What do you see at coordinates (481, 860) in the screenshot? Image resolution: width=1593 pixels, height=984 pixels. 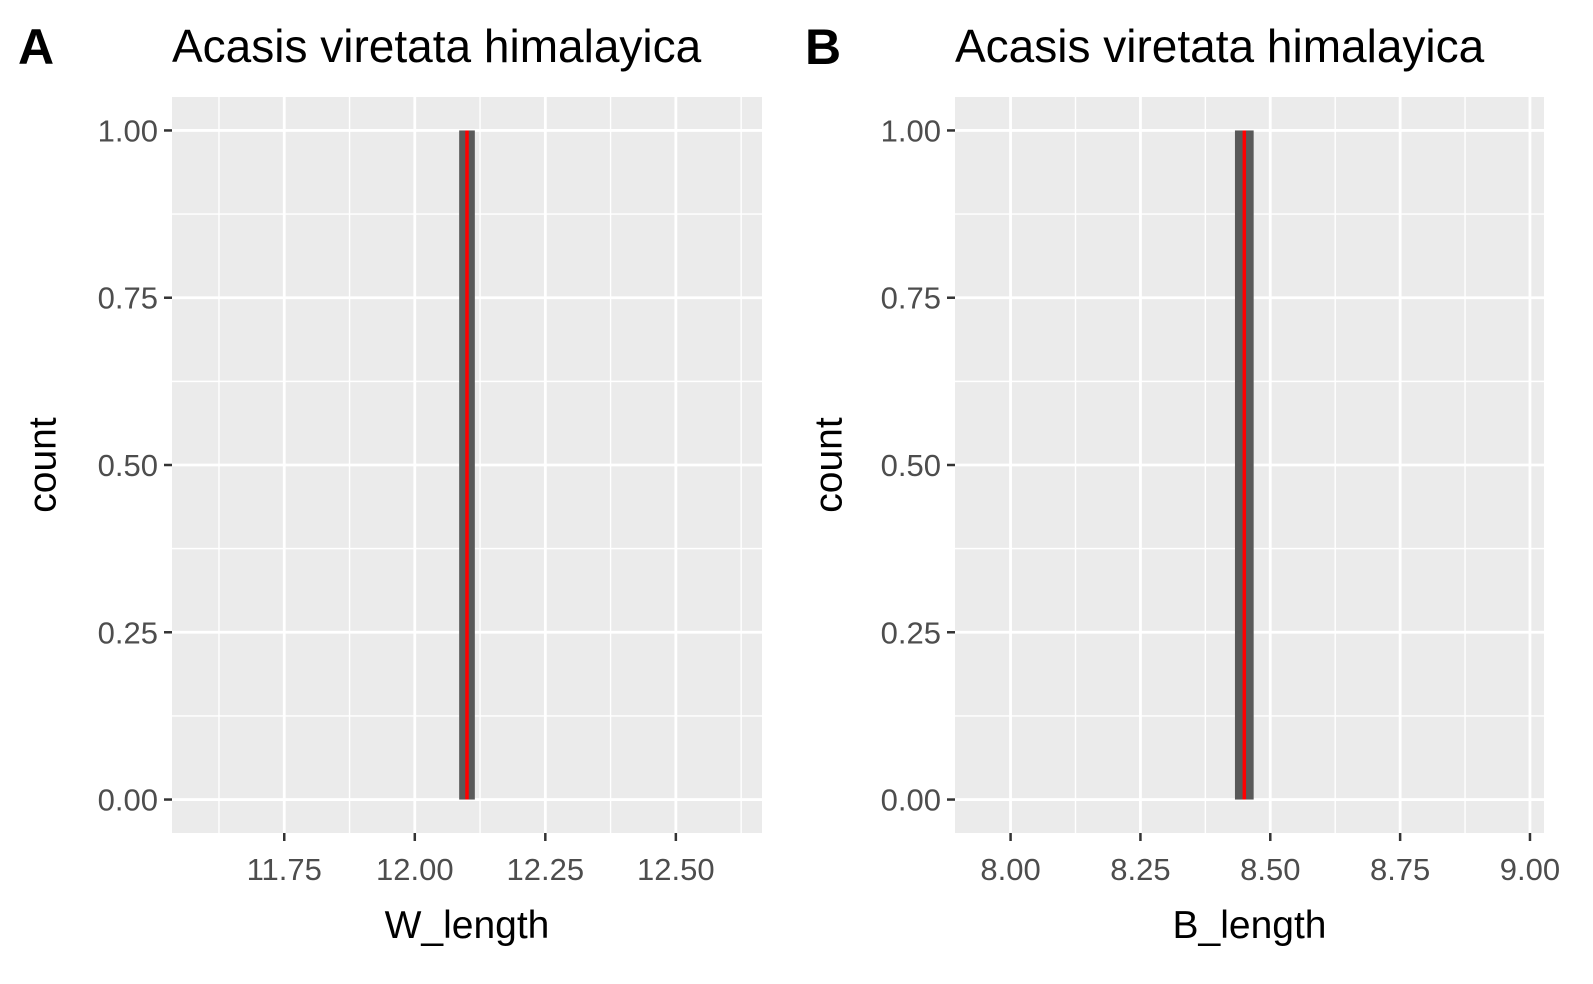 I see `x-axis-a: 11.75 12.00 12.25 12.50` at bounding box center [481, 860].